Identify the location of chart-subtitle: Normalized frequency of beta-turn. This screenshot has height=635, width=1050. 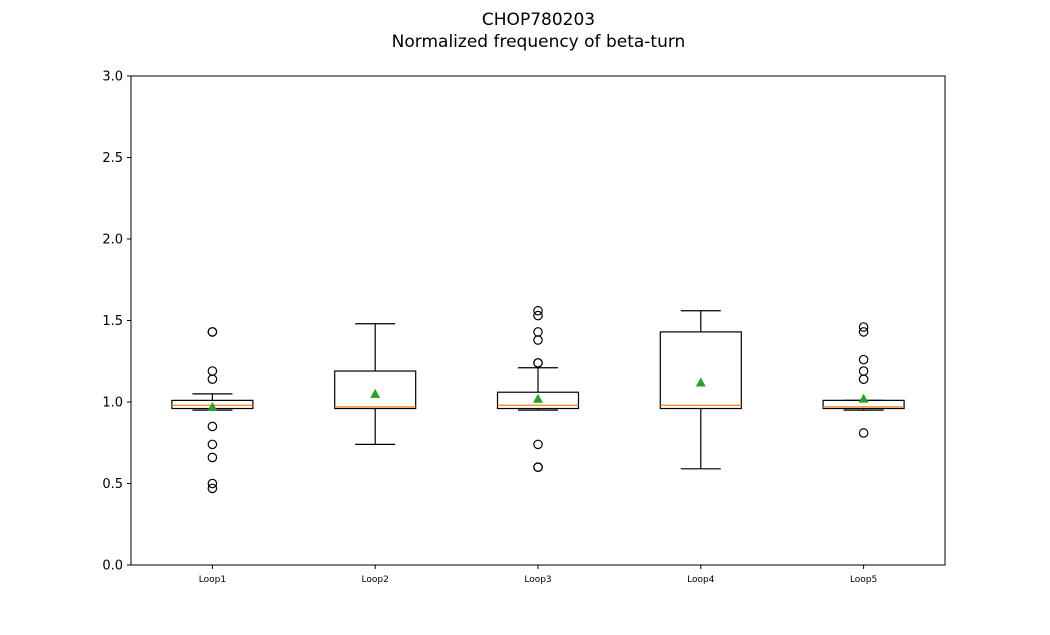
(538, 42).